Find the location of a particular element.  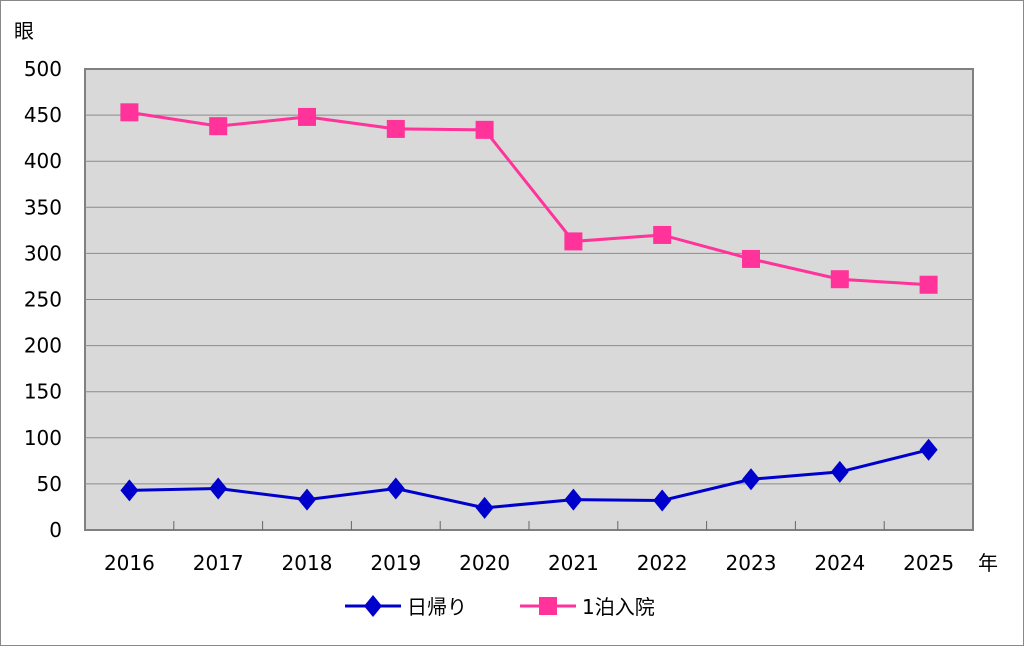

y-tick-label: 350 is located at coordinates (43, 207).